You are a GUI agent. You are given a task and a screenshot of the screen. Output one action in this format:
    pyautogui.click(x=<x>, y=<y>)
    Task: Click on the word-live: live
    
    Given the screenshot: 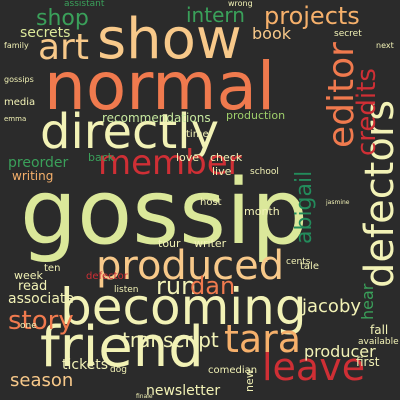 What is the action you would take?
    pyautogui.click(x=222, y=171)
    